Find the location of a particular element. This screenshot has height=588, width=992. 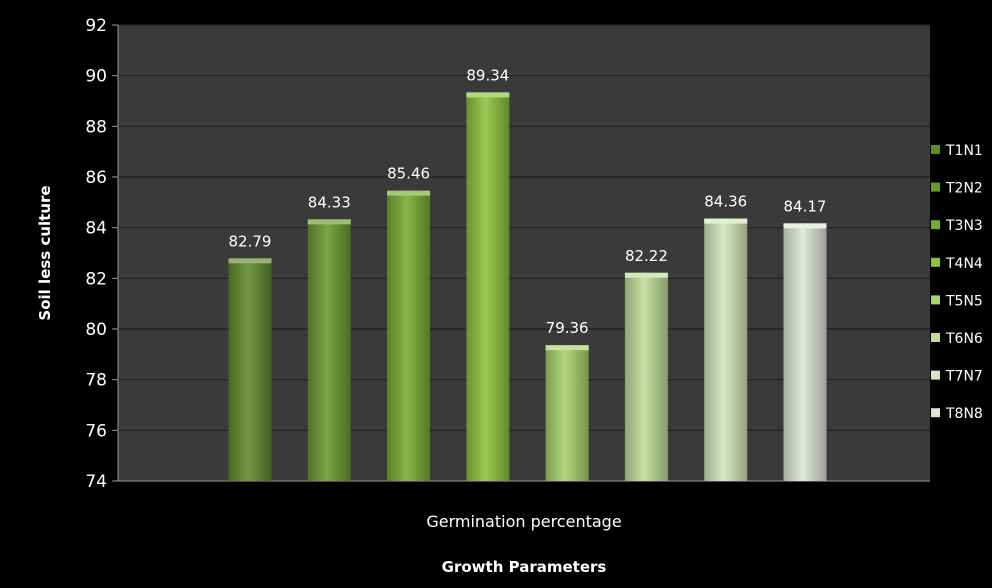

y-tick-label: 76 is located at coordinates (96, 431).